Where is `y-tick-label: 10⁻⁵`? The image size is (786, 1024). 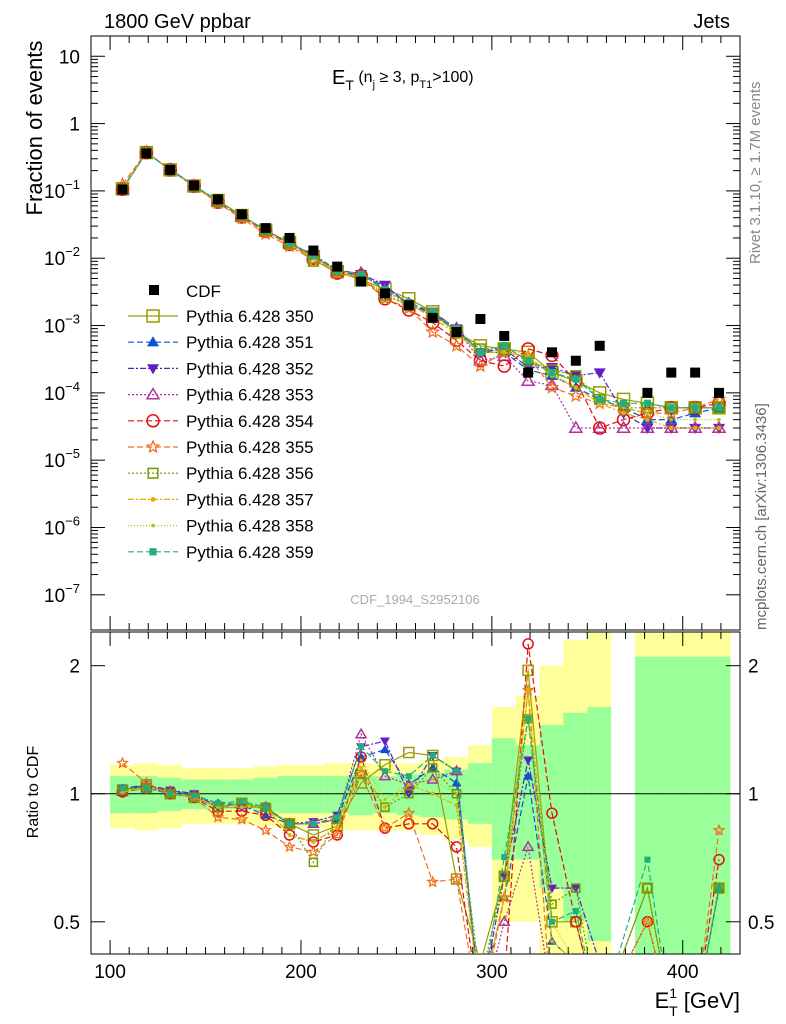 y-tick-label: 10⁻⁵ is located at coordinates (62, 459).